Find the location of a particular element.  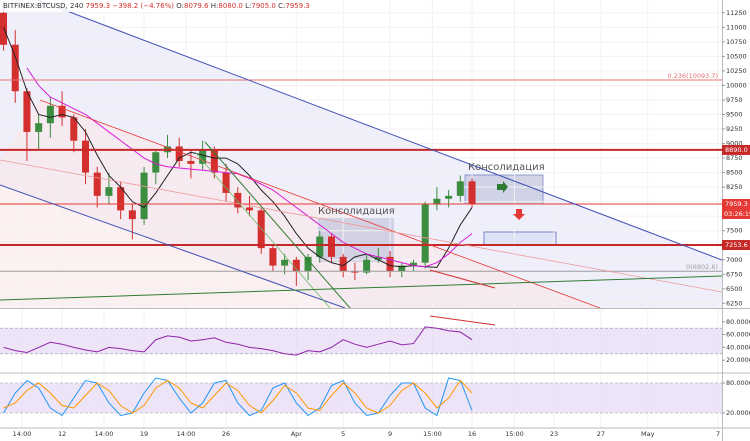

y-tick-label: 10500 is located at coordinates (736, 56).